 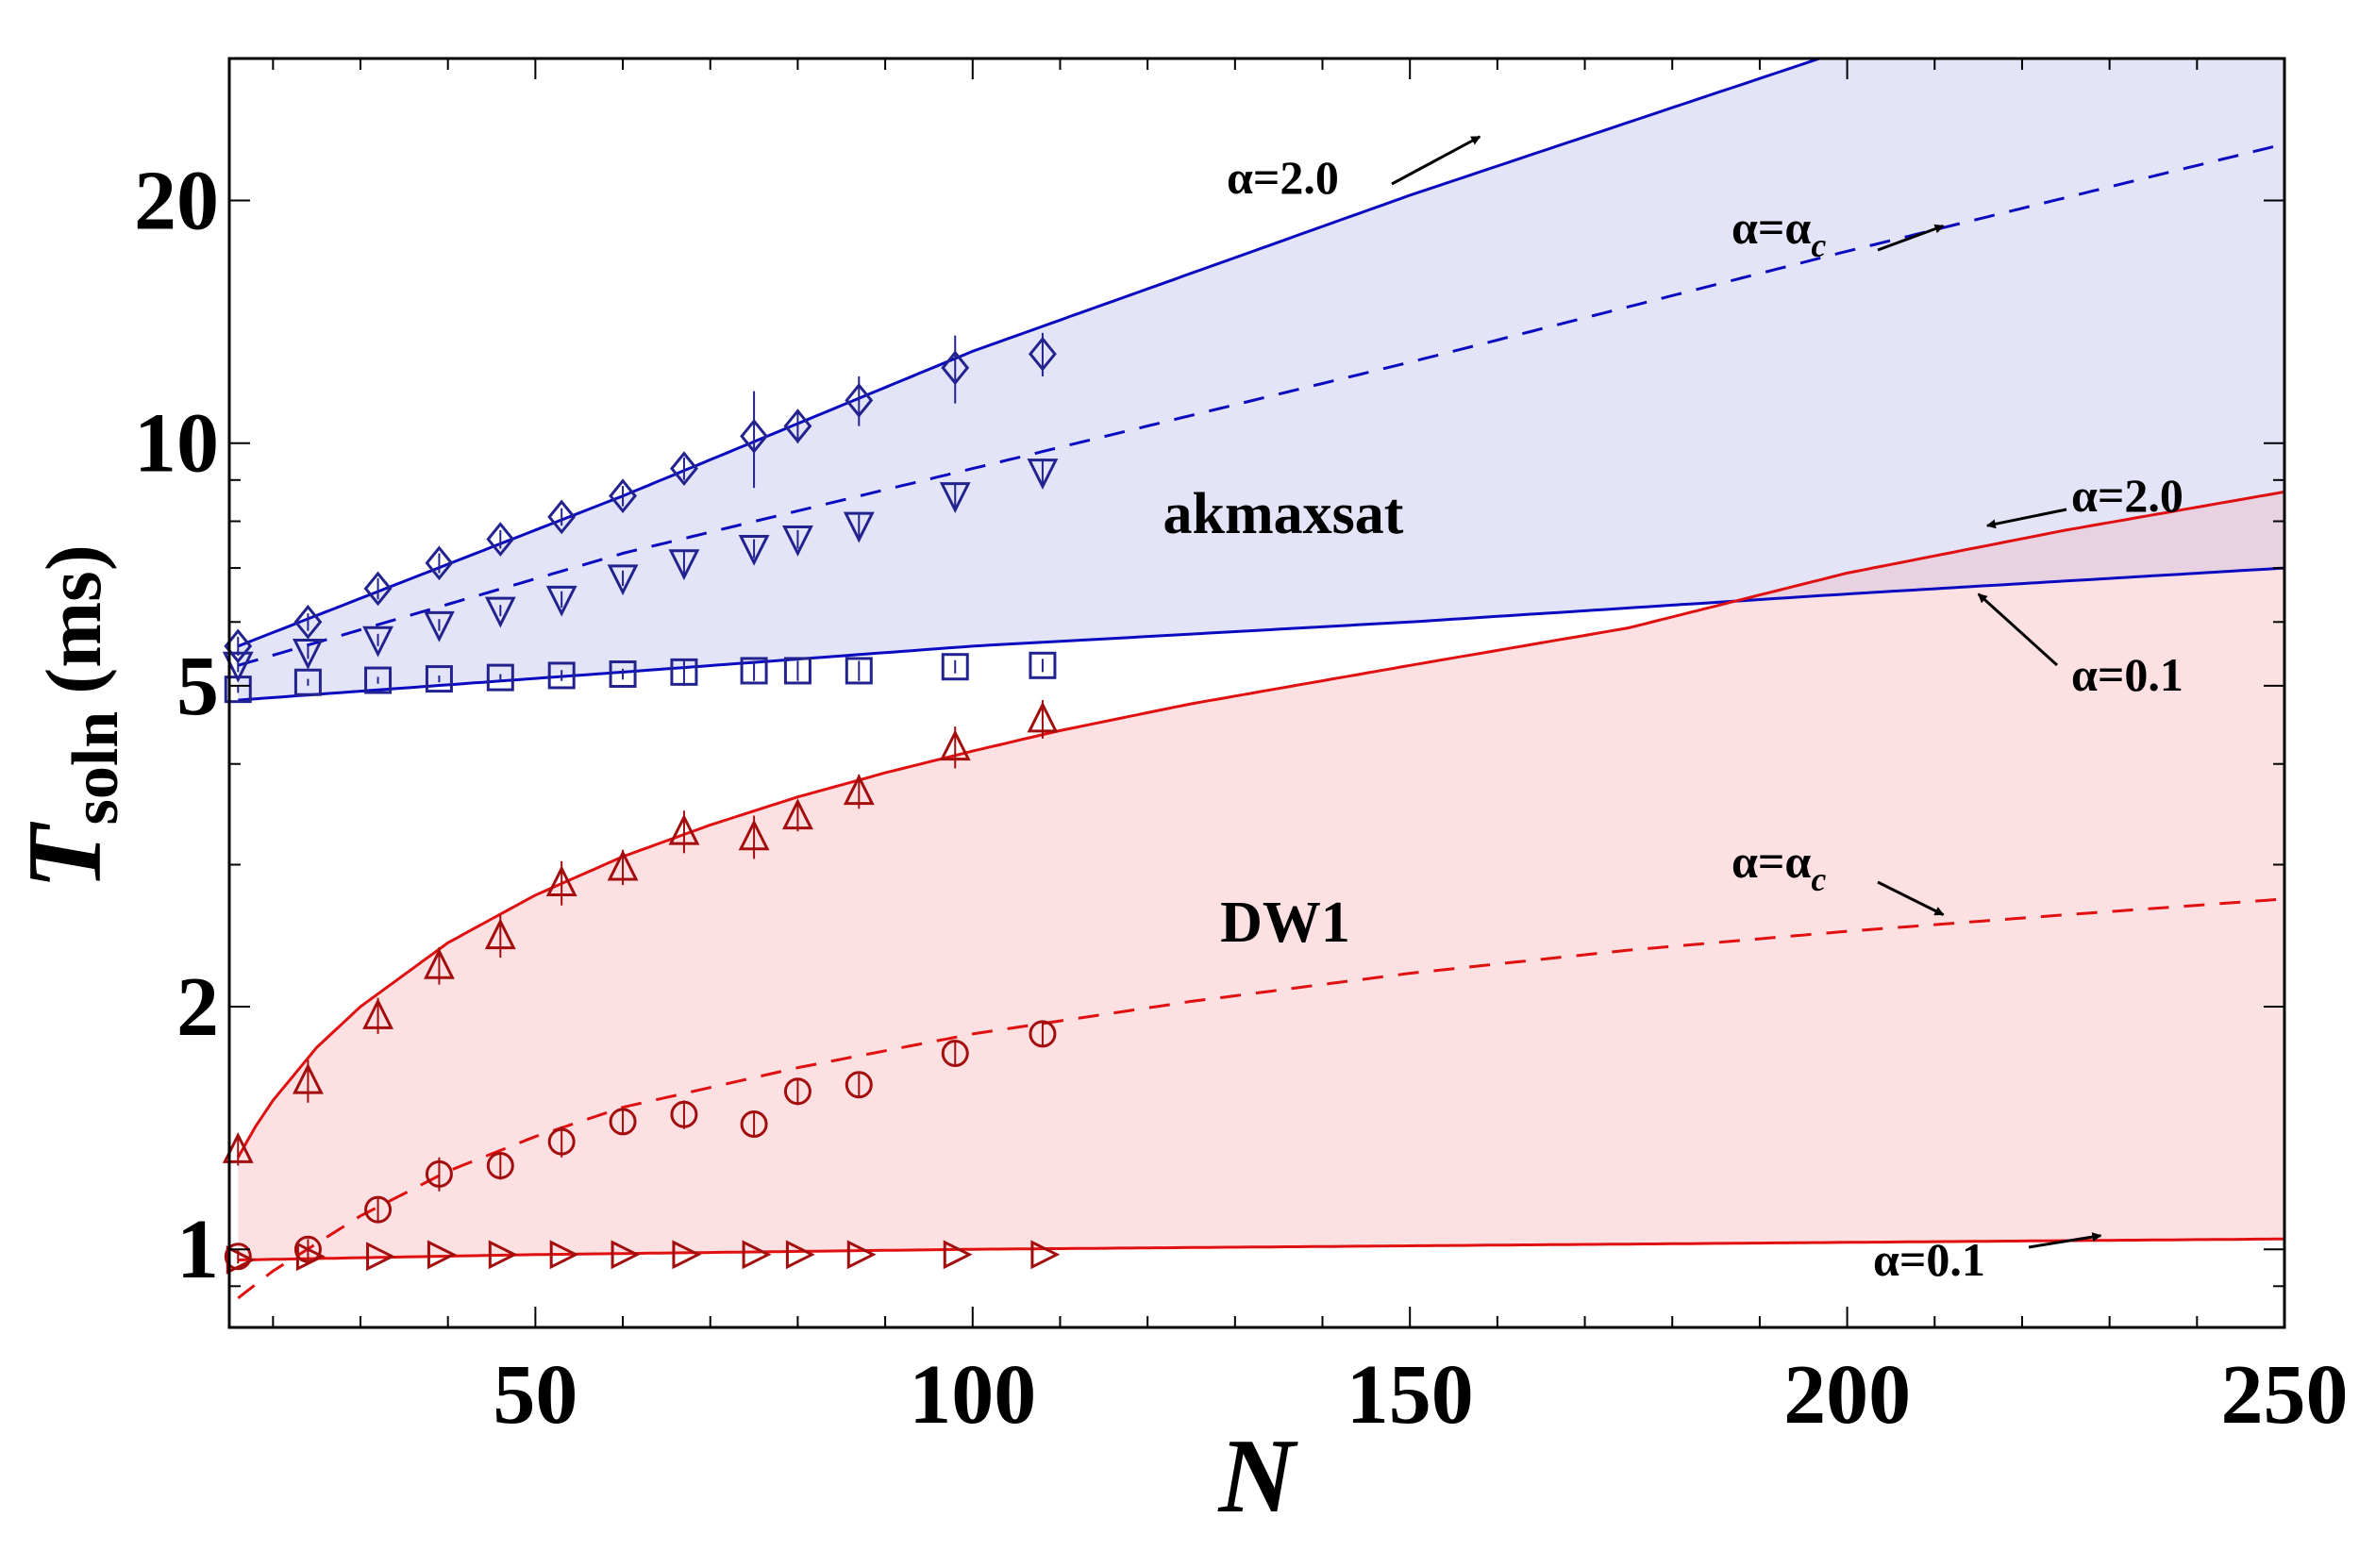 I want to click on y-axis-label: Tsoln (ms), so click(x=69, y=717).